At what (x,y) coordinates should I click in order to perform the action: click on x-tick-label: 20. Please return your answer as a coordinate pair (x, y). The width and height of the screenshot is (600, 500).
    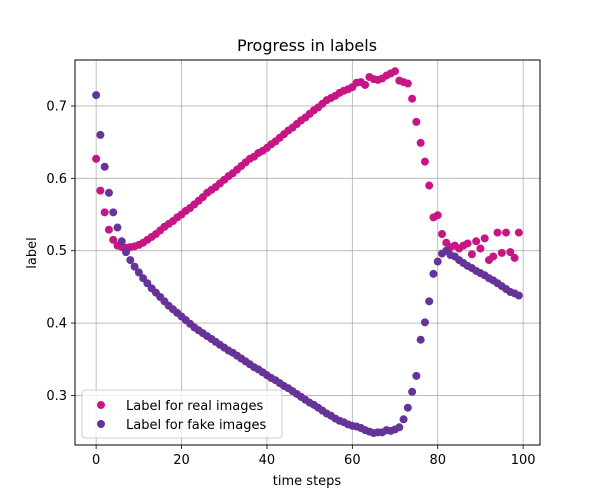
    Looking at the image, I should click on (181, 460).